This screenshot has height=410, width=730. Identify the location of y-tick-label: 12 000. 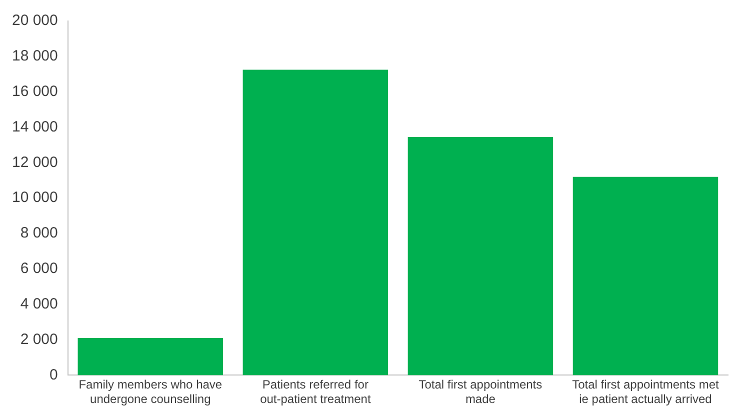
(35, 162).